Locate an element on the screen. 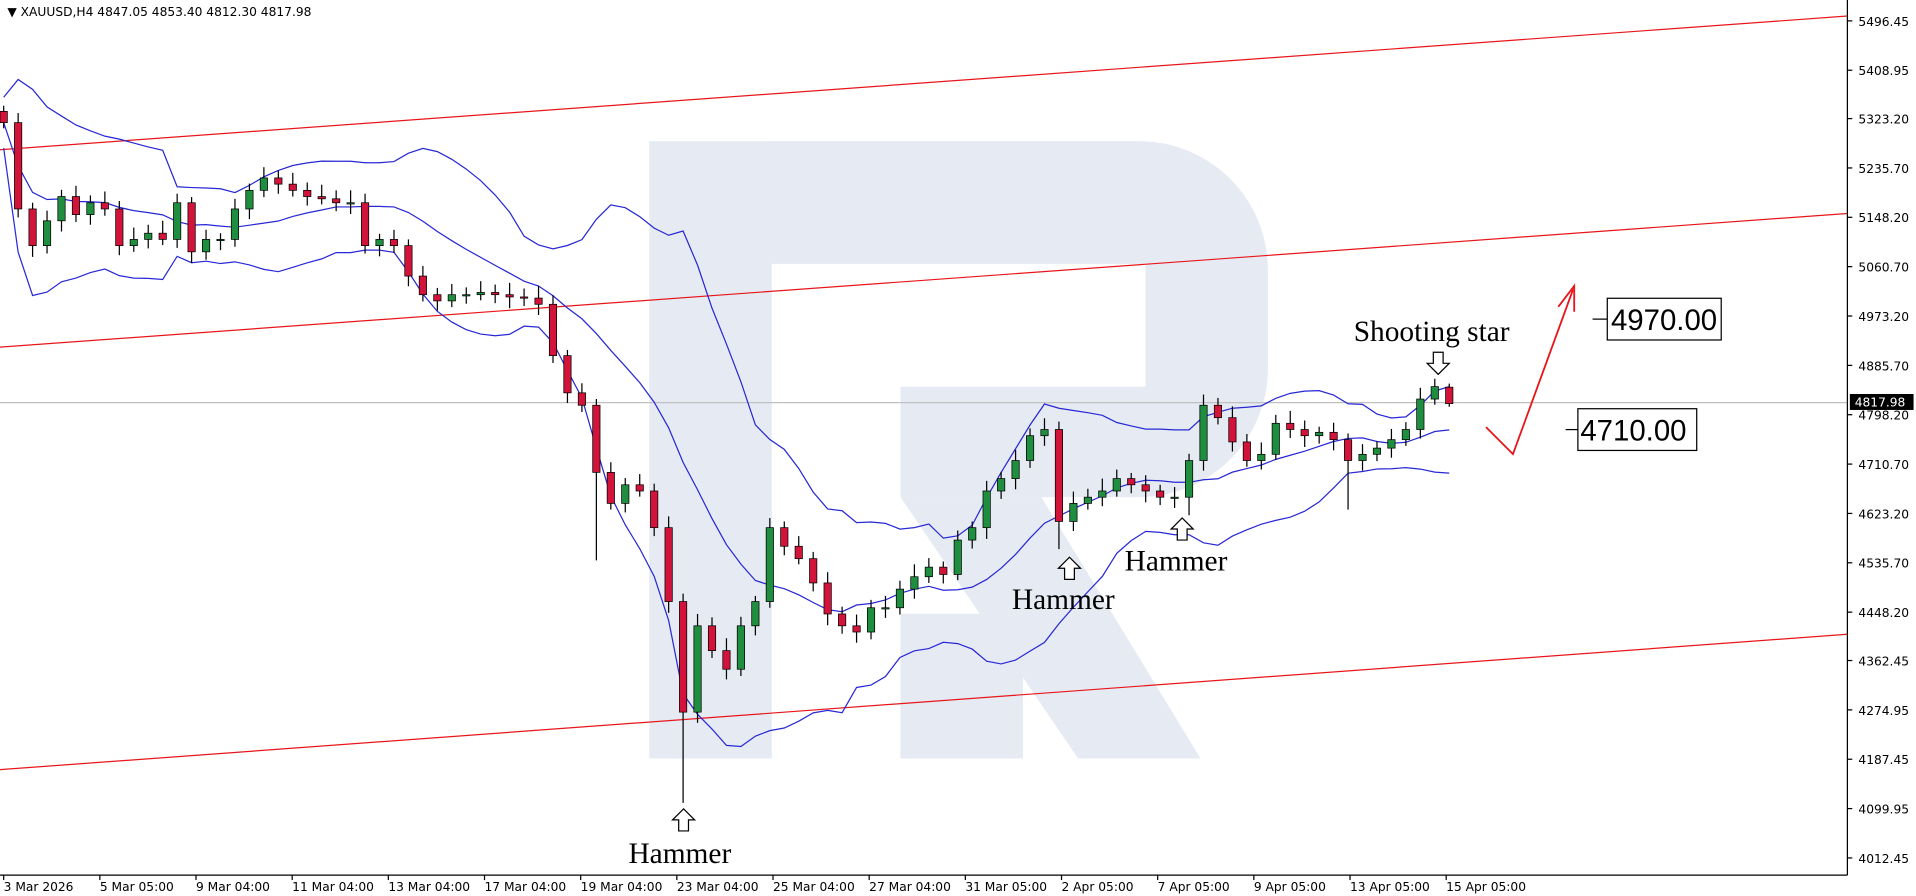  price-tick-label: 4012.45 is located at coordinates (1883, 859).